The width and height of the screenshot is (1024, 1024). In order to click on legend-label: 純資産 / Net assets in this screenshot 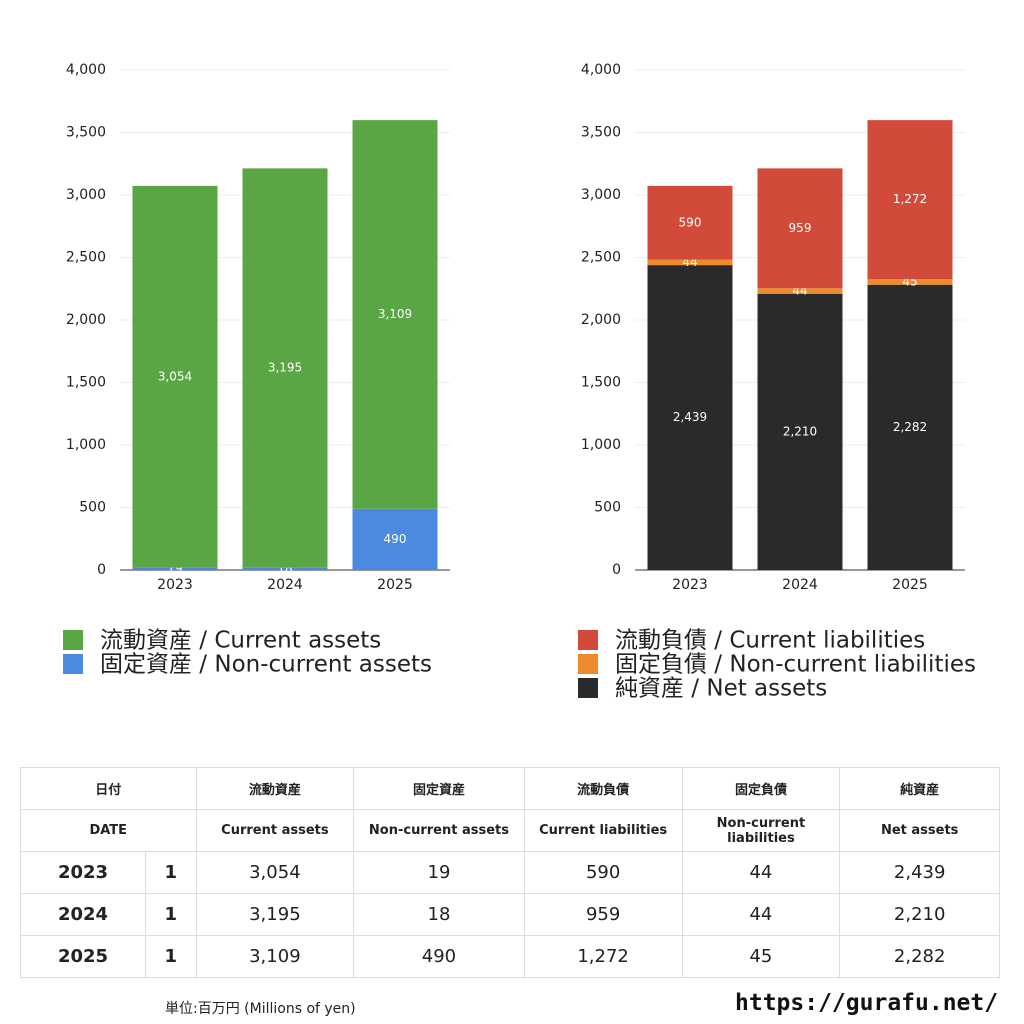, I will do `click(721, 689)`.